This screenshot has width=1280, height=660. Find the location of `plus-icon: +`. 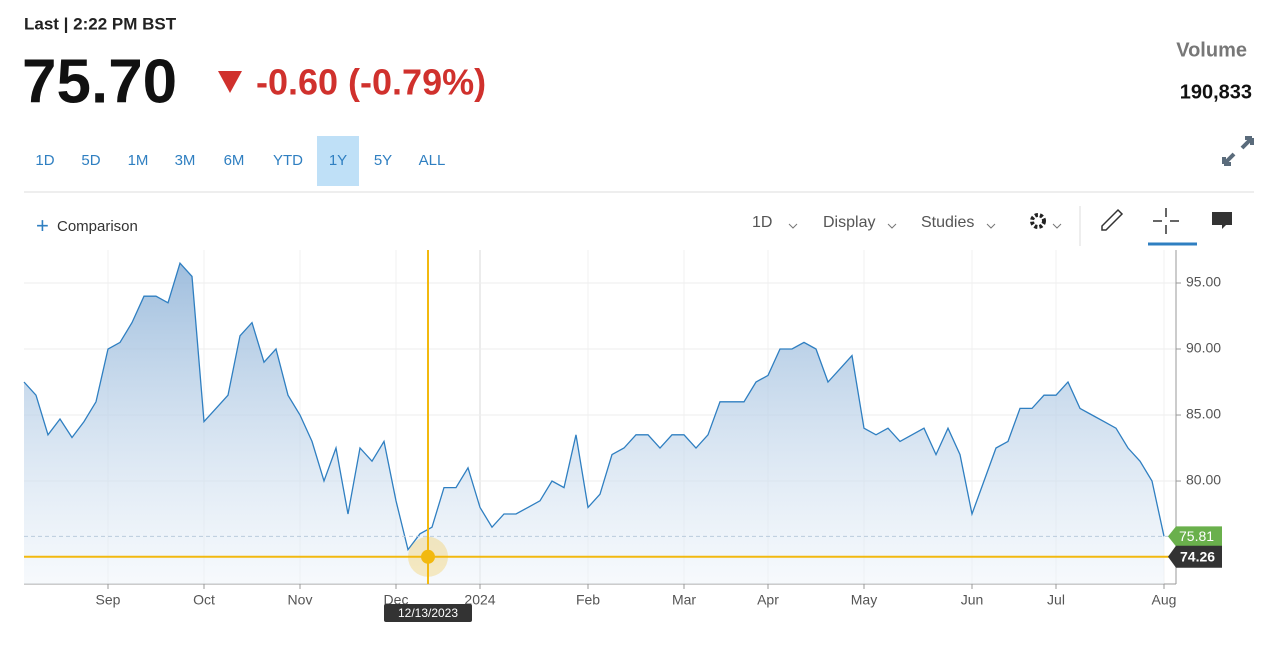

plus-icon: + is located at coordinates (42, 225).